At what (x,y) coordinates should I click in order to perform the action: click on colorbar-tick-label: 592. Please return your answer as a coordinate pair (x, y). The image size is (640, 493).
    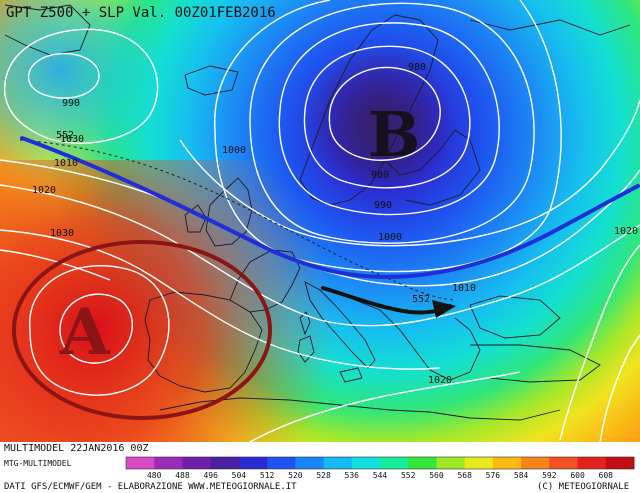
    Looking at the image, I should click on (549, 475).